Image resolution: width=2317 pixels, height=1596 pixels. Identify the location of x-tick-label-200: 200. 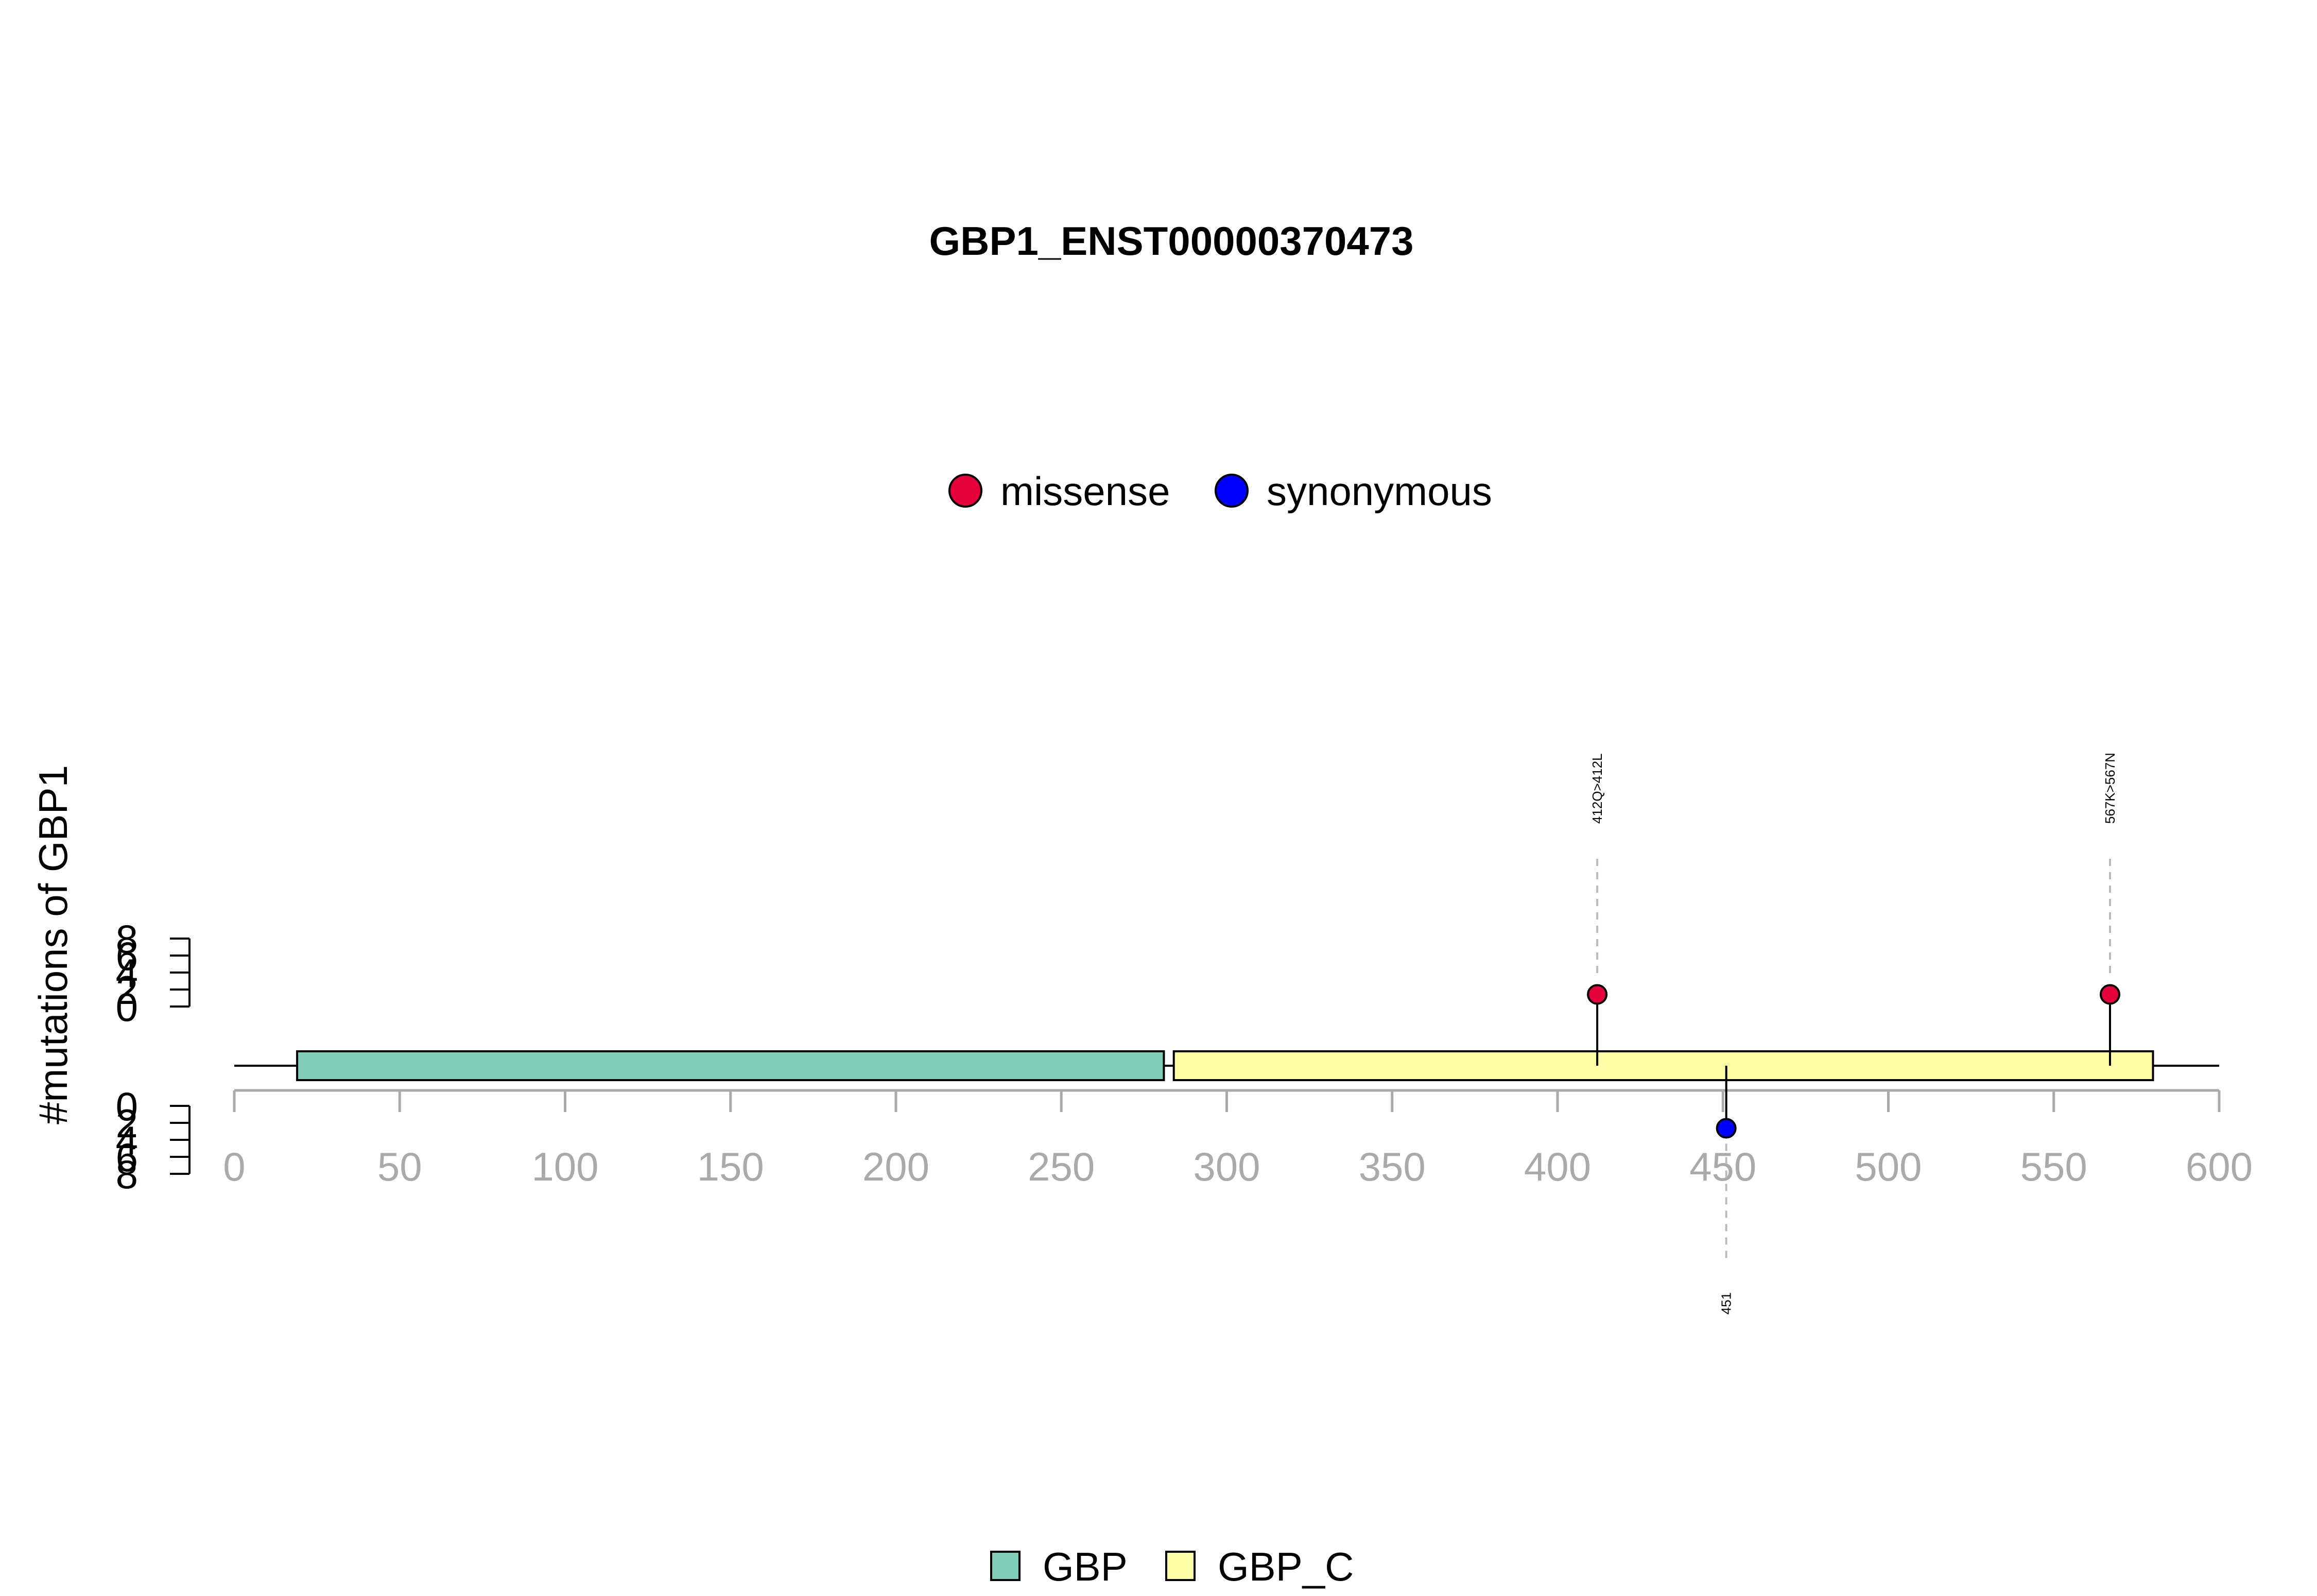
(895, 1166).